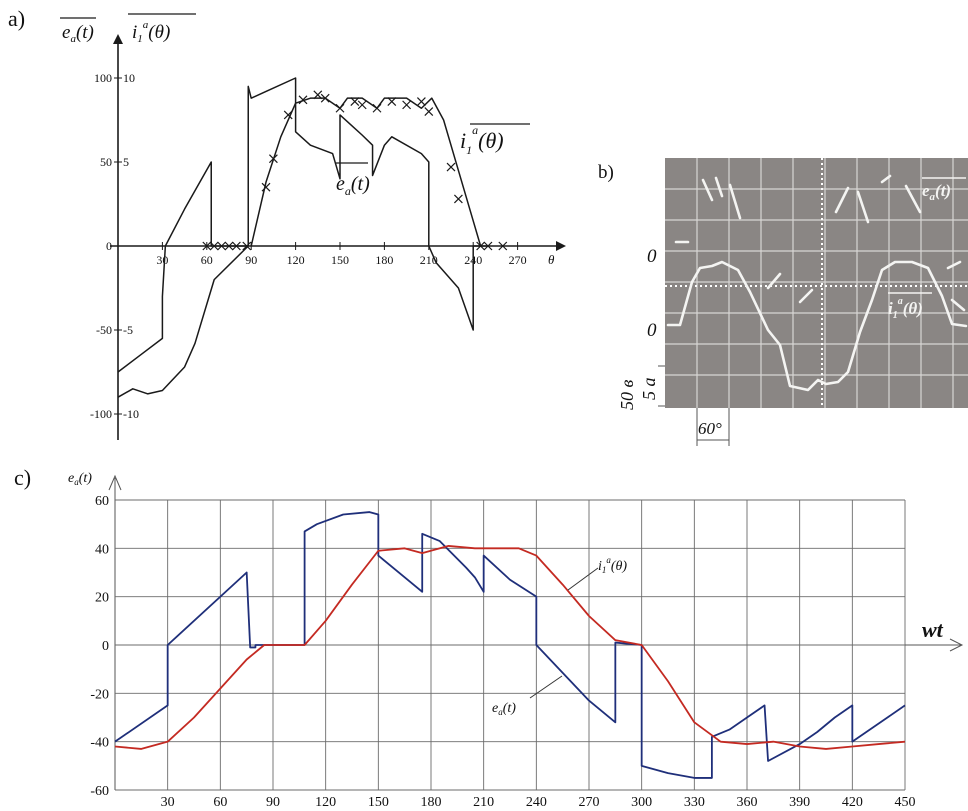 Image resolution: width=968 pixels, height=811 pixels. Describe the element at coordinates (431, 802) in the screenshot. I see `panel-c-x-tick-label: 180` at that location.